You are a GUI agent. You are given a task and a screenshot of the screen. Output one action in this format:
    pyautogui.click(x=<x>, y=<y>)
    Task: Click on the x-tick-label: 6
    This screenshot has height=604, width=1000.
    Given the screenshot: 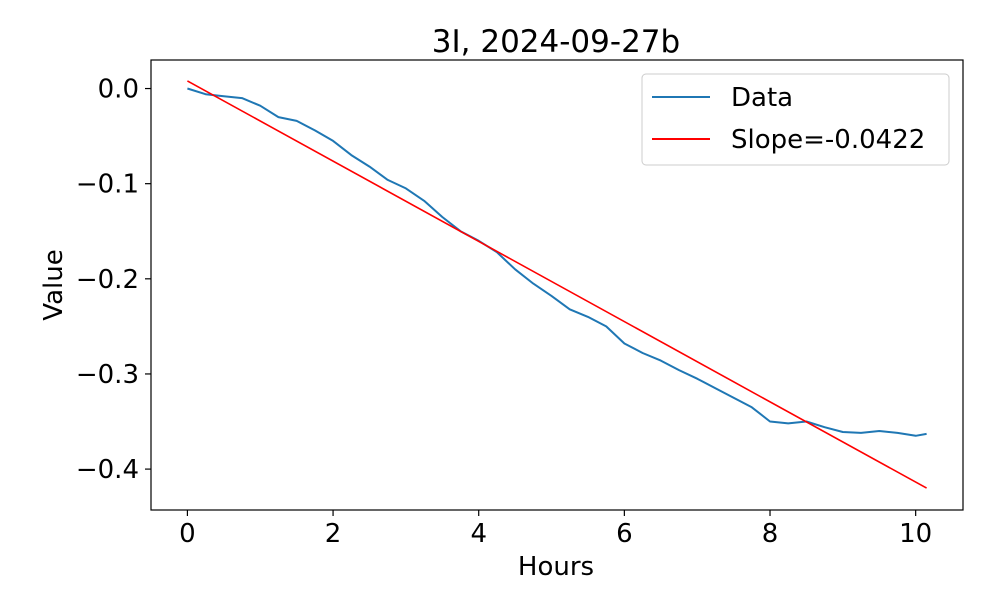 What is the action you would take?
    pyautogui.click(x=624, y=534)
    